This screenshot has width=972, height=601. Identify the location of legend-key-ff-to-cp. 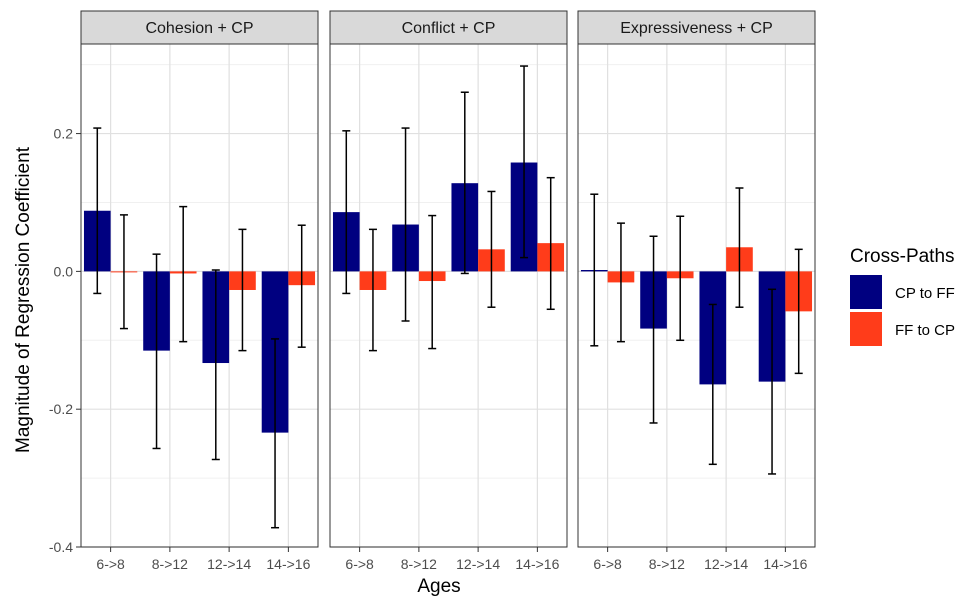
(866, 329).